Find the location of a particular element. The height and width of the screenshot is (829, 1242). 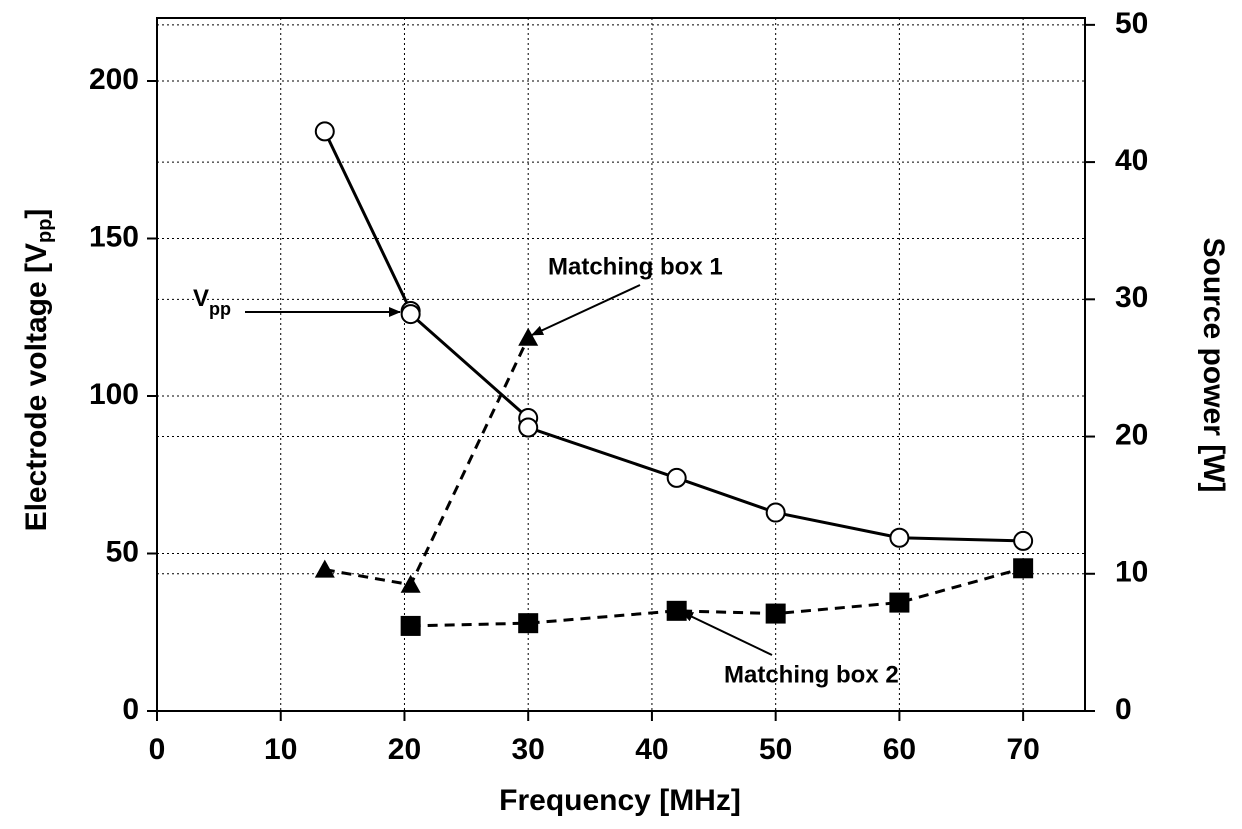

y-tick-label: 50 is located at coordinates (122, 551).